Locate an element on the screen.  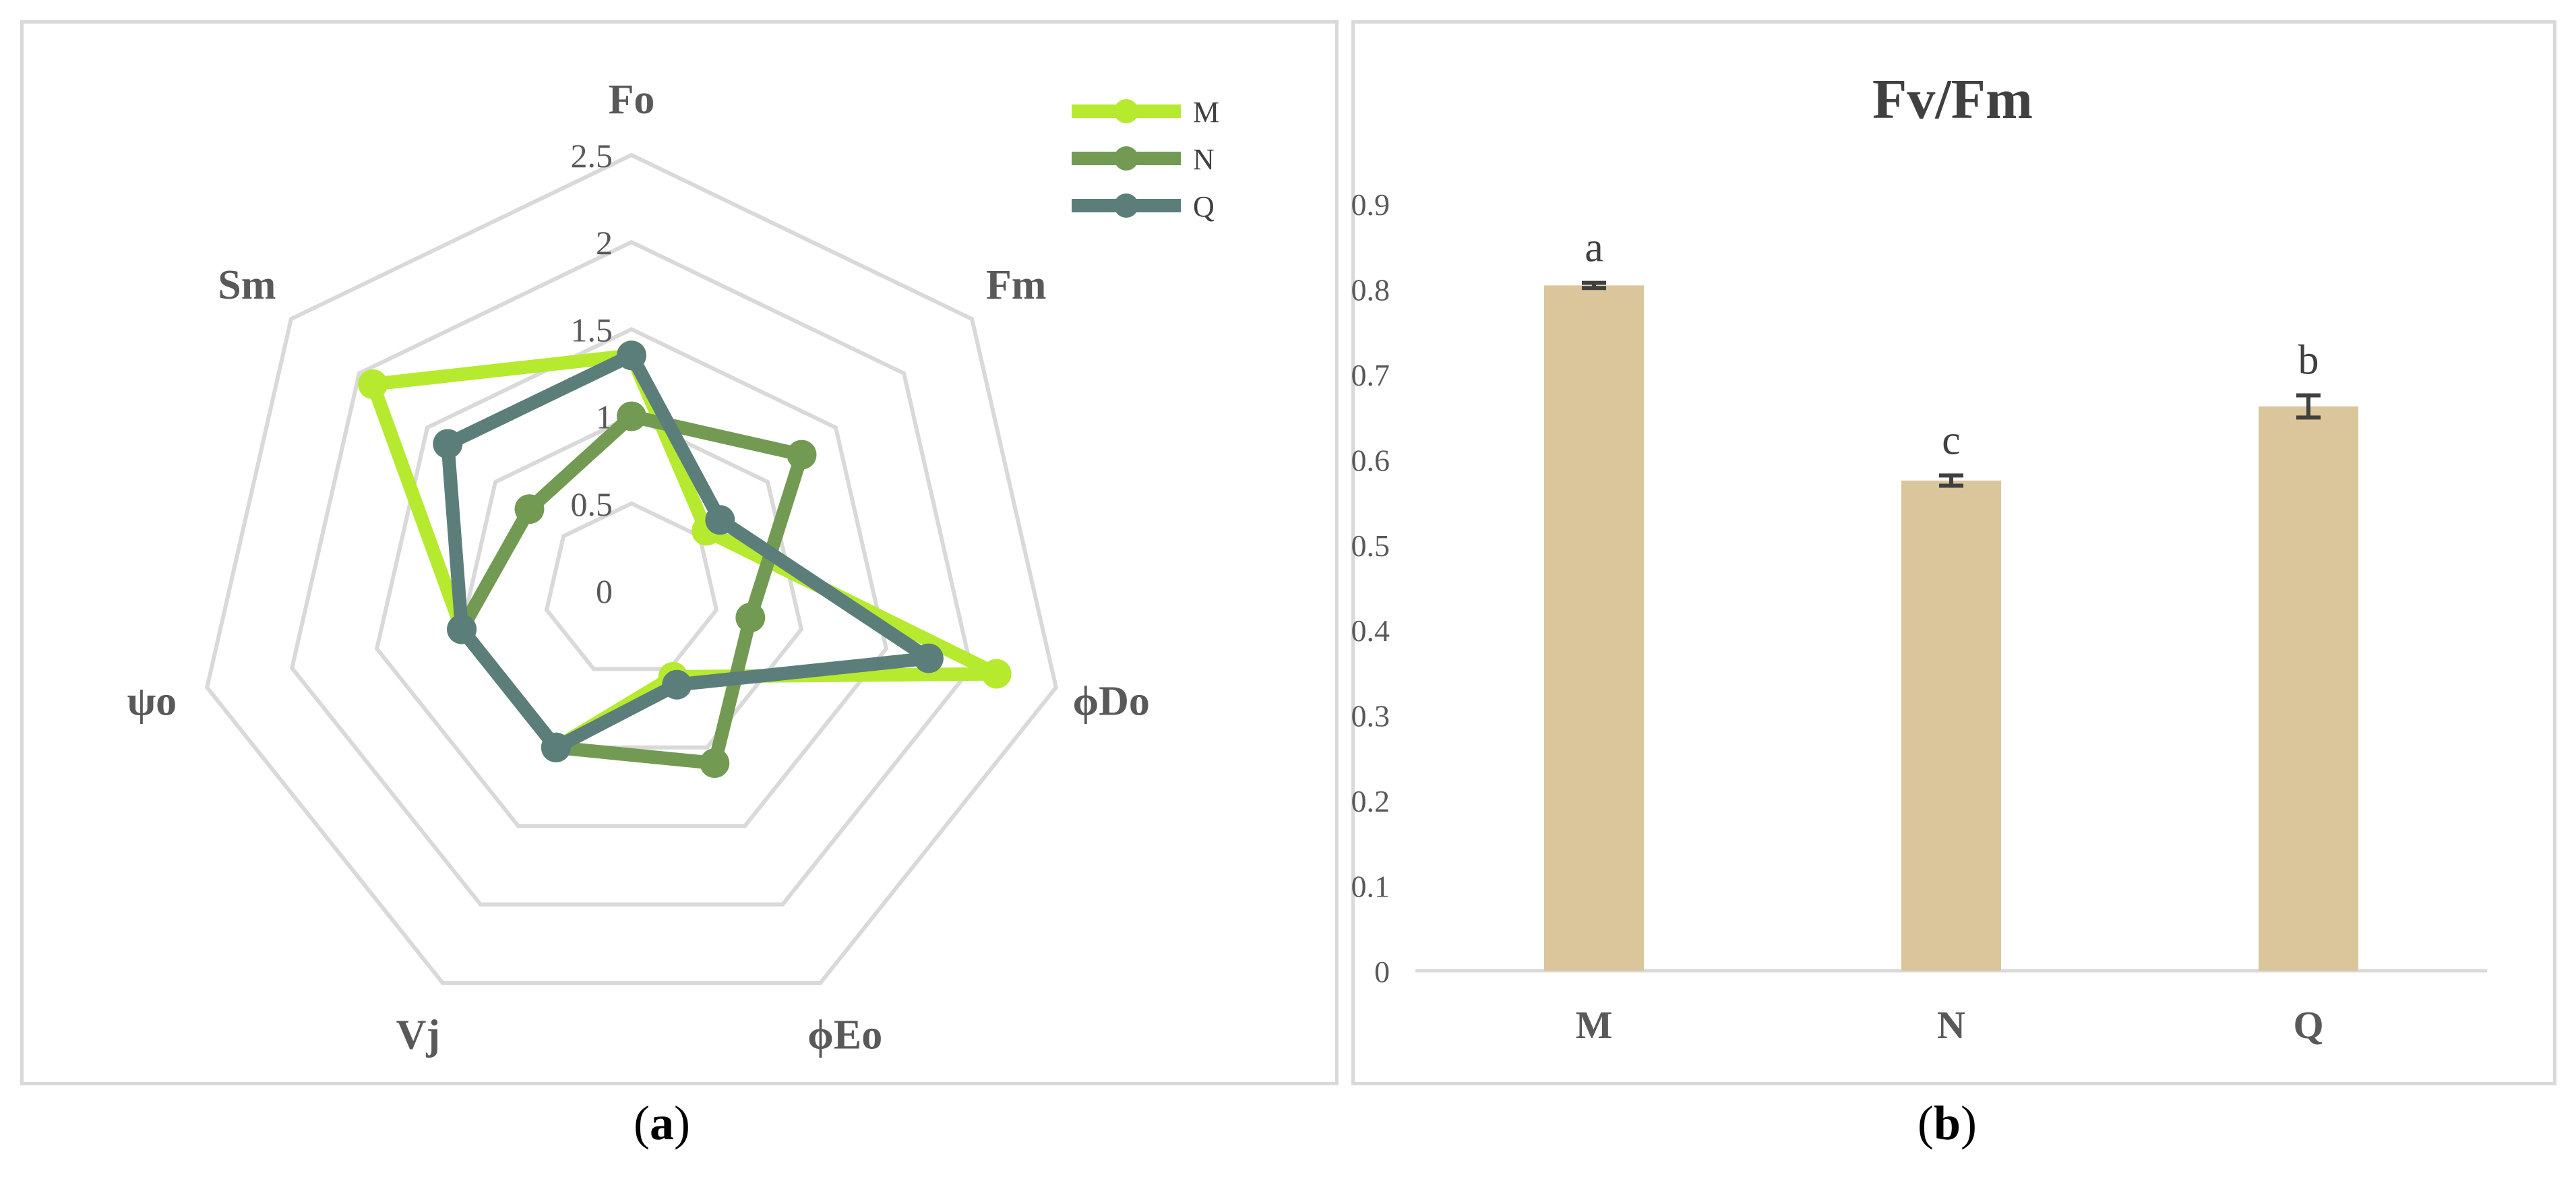
bar-y-tick-label: 0 is located at coordinates (1382, 972).